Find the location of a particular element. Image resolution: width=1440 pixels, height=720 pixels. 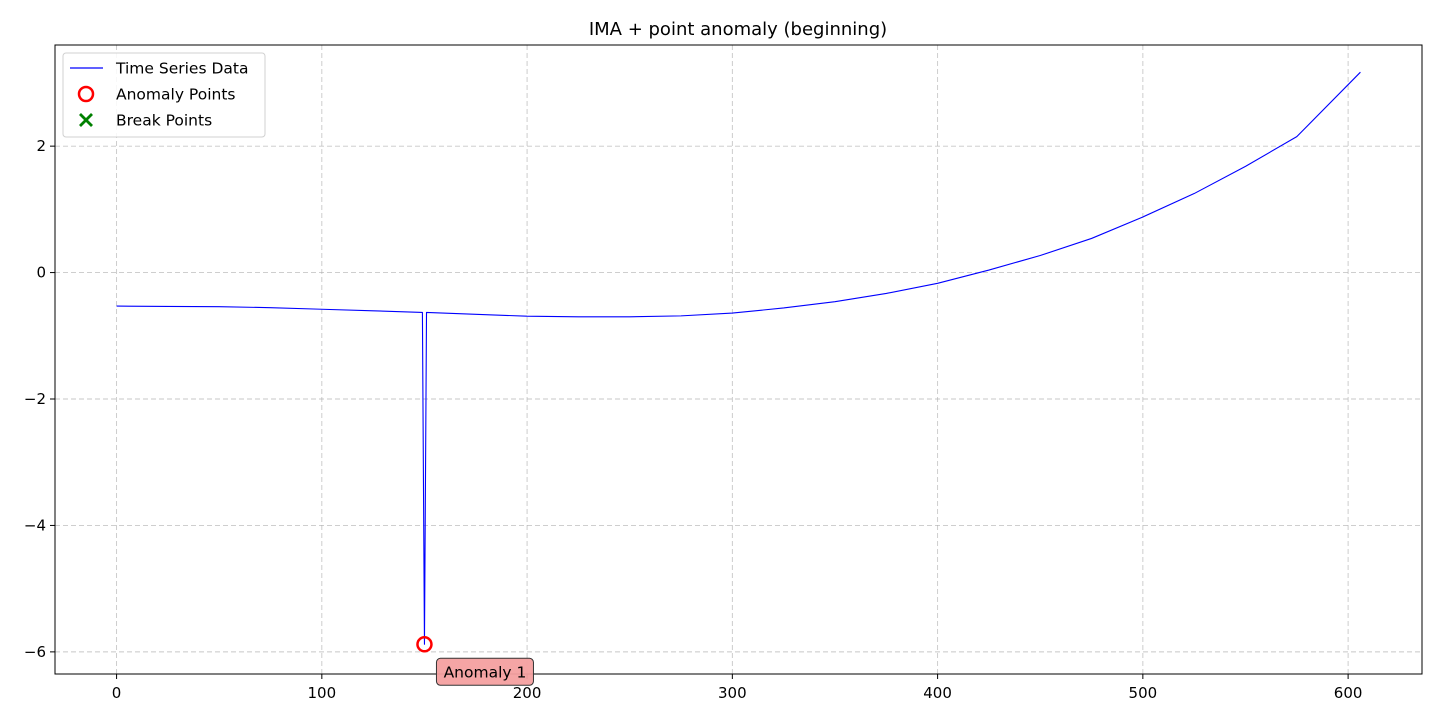

legend-label: Time Series Data is located at coordinates (181, 69).